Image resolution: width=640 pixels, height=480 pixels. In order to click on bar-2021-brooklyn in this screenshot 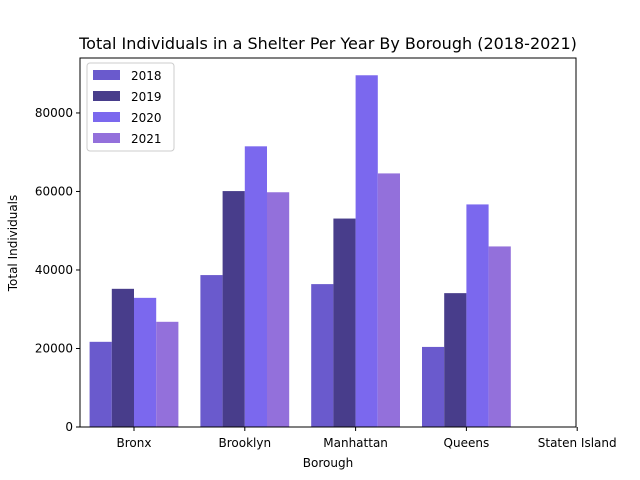, I will do `click(278, 309)`.